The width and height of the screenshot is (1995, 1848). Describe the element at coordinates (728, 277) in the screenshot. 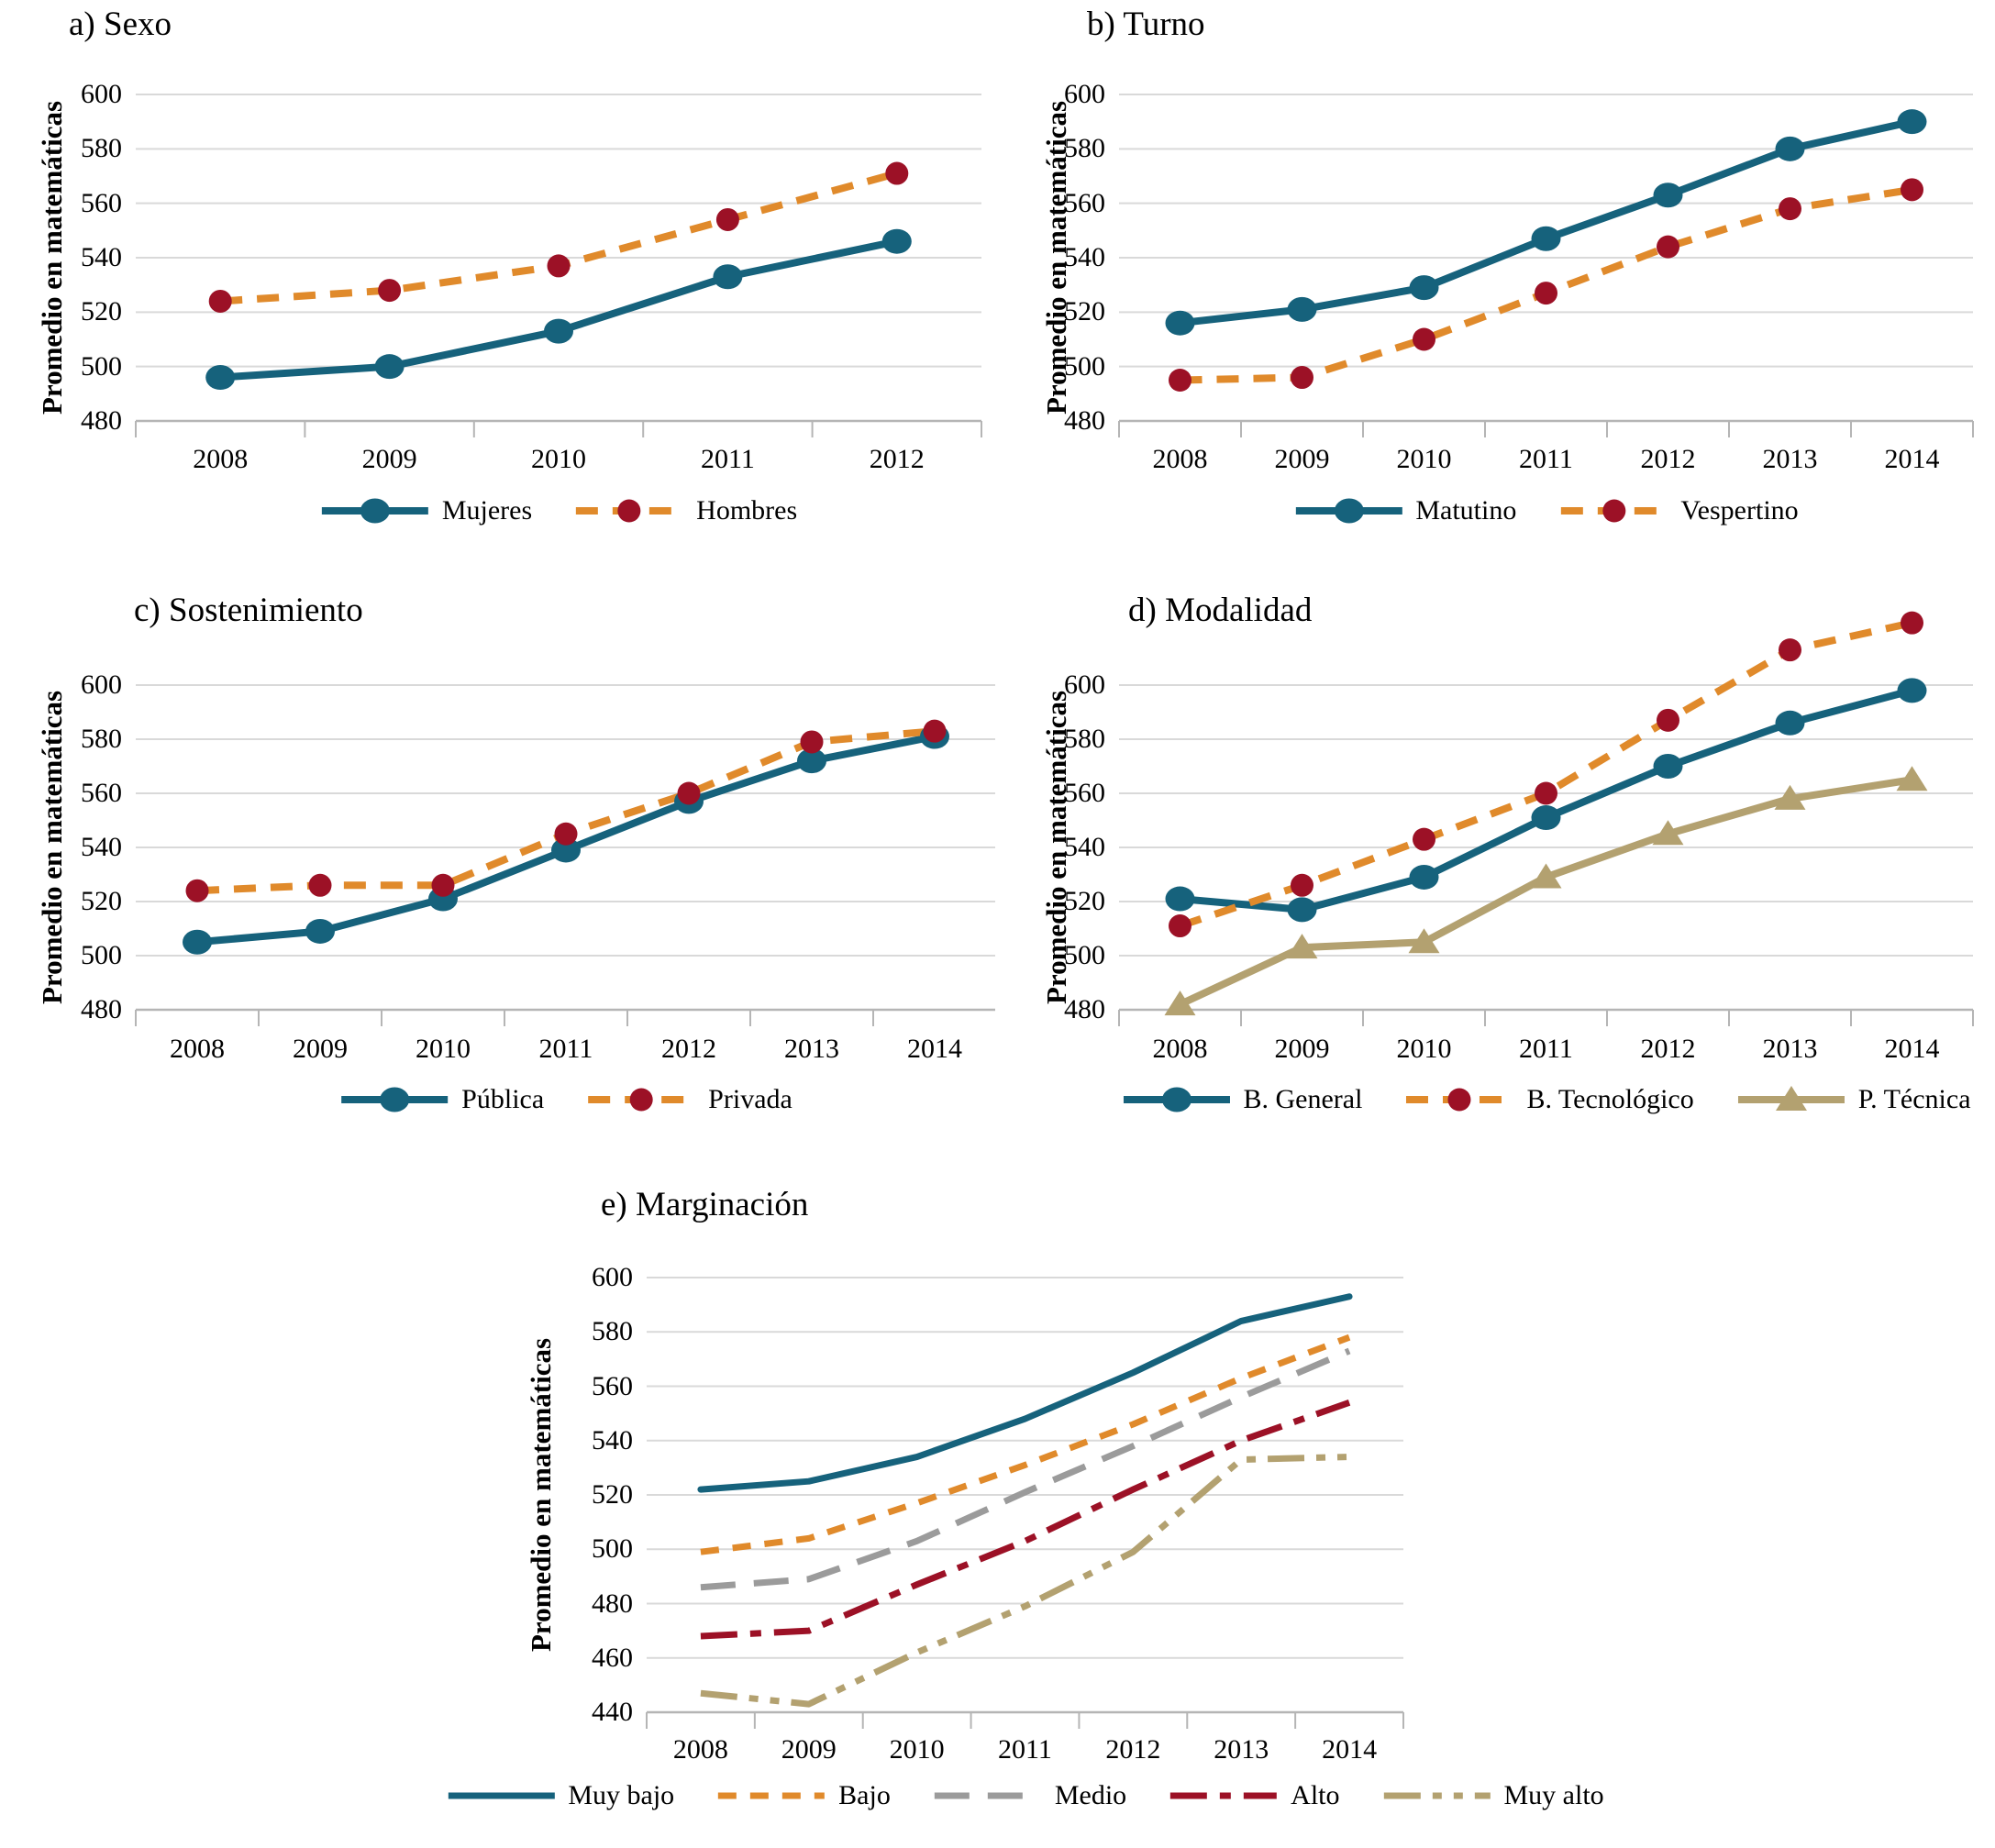

I see `data-point-mujeres-2011` at that location.